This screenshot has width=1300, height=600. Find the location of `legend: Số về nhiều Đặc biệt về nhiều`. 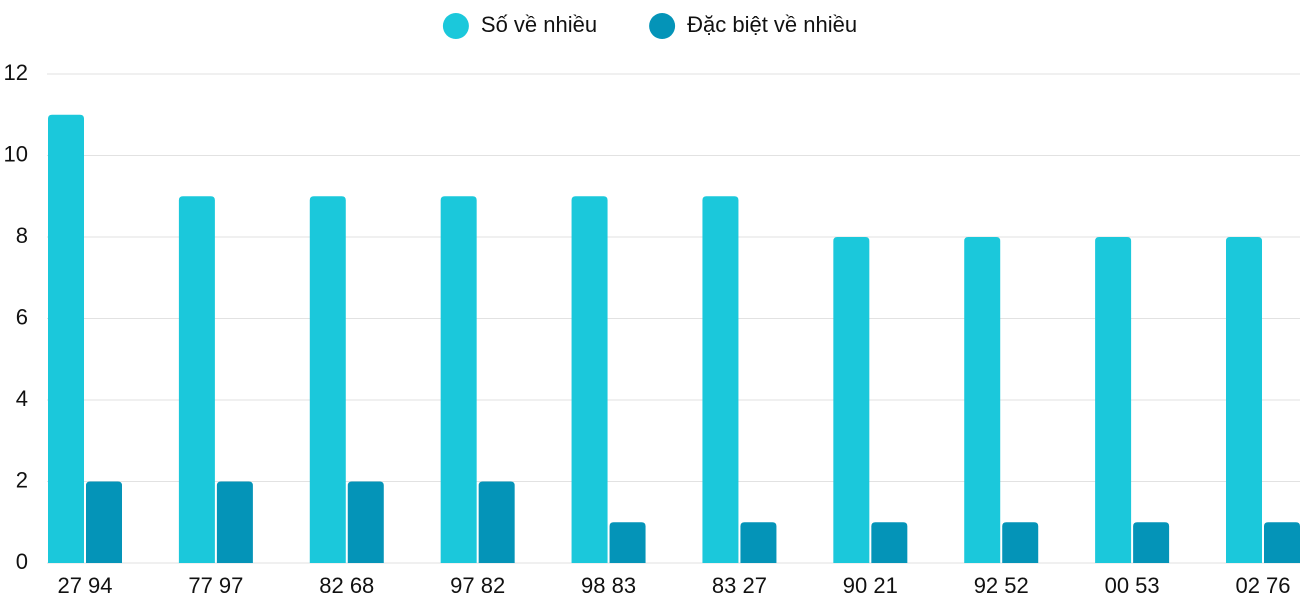

legend: Số về nhiều Đặc biệt về nhiều is located at coordinates (649, 25).